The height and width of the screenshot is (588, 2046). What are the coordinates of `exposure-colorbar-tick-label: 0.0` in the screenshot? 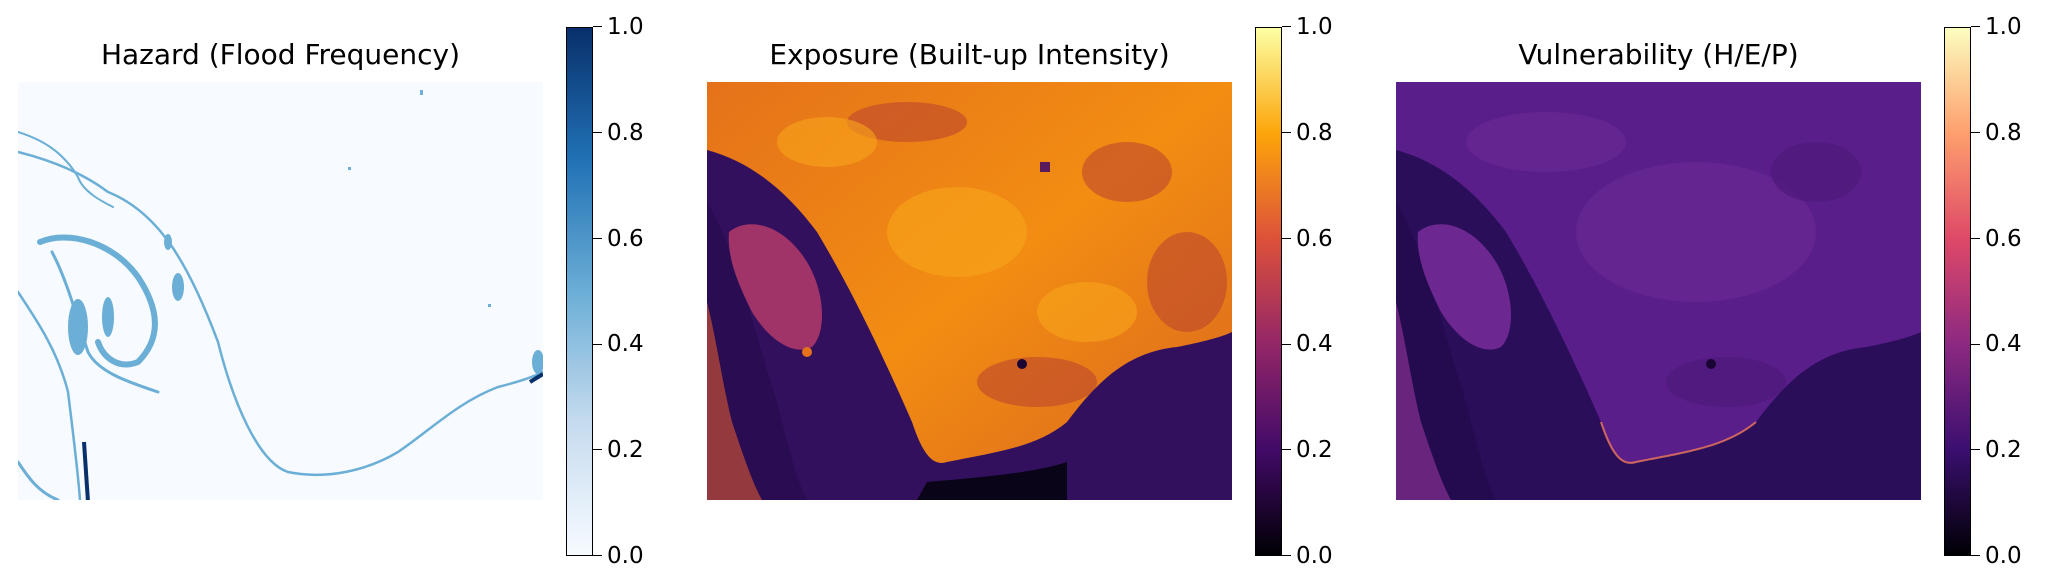 It's located at (1314, 556).